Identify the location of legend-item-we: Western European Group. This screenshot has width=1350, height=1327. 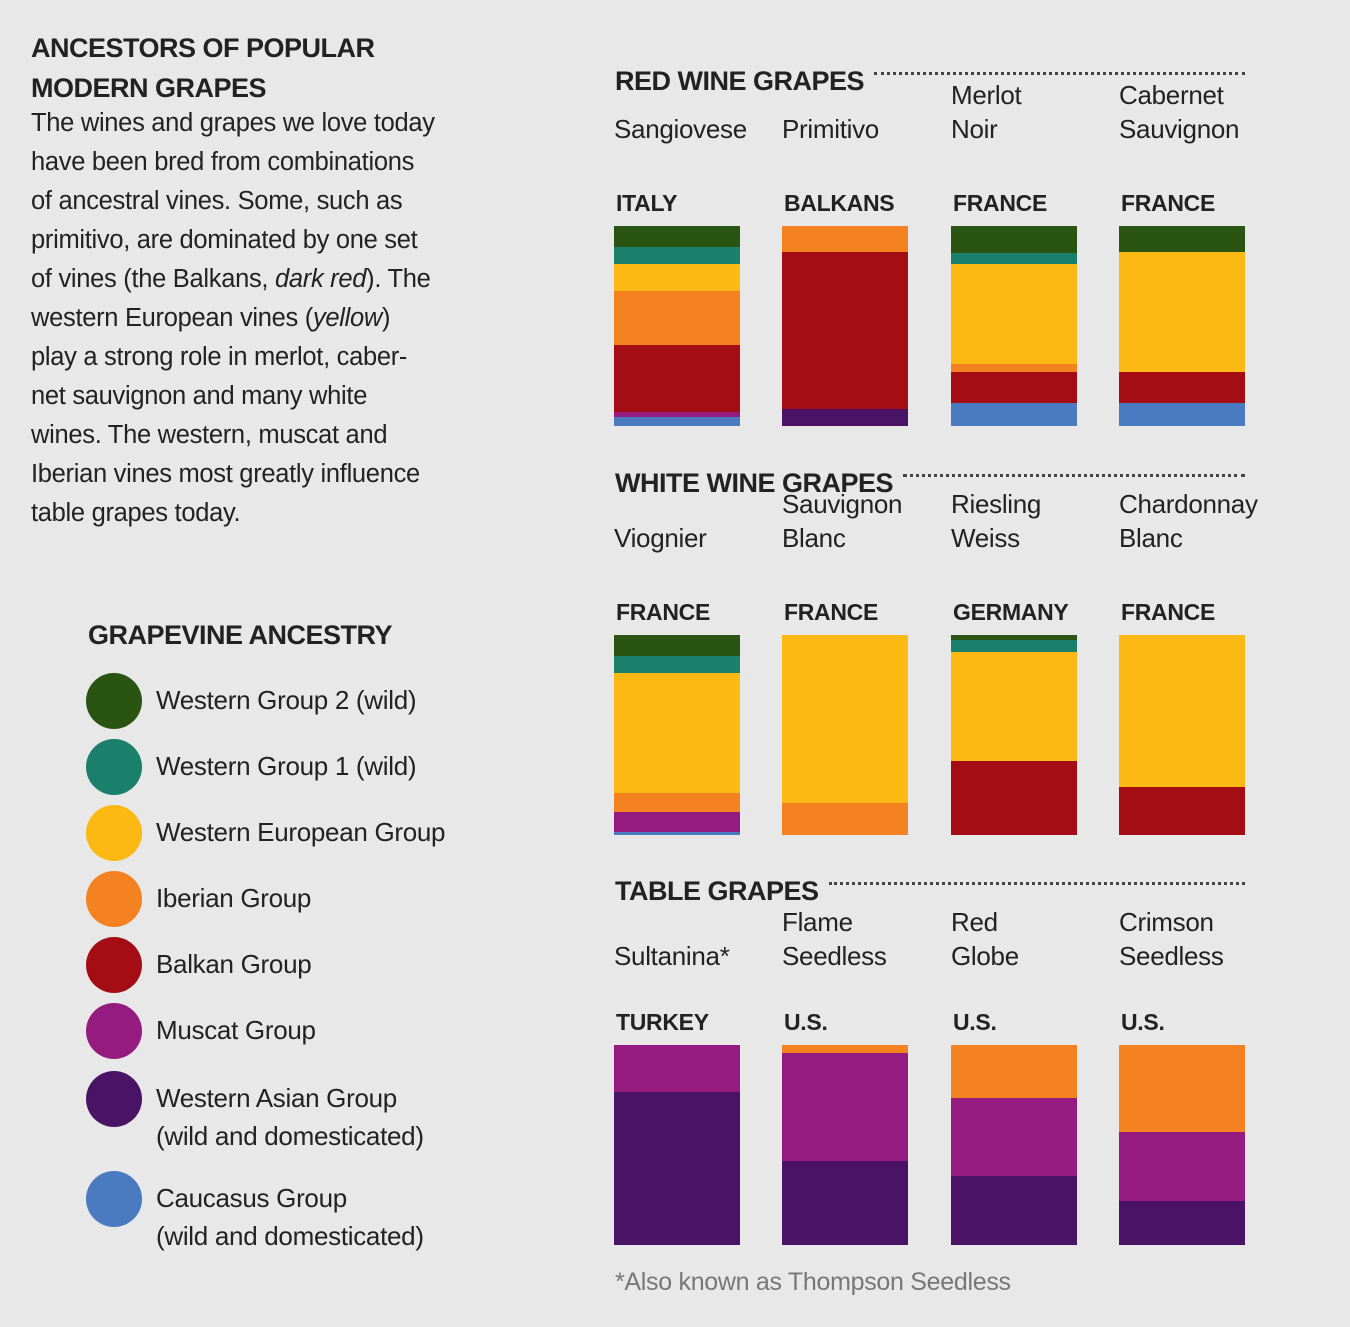
(266, 833).